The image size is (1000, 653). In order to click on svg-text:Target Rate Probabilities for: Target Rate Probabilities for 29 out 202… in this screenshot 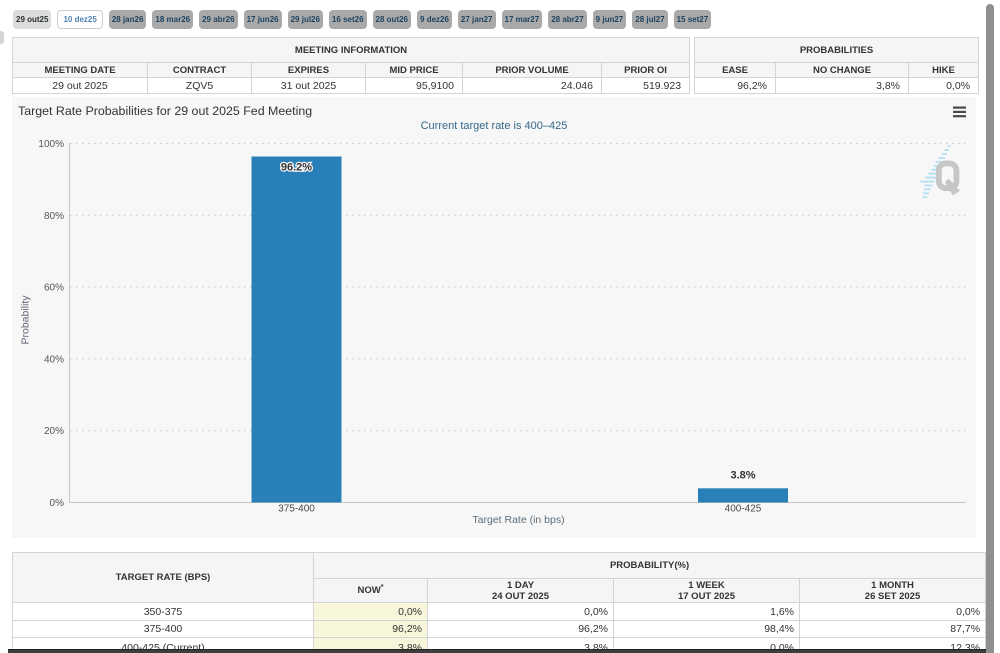, I will do `click(165, 111)`.